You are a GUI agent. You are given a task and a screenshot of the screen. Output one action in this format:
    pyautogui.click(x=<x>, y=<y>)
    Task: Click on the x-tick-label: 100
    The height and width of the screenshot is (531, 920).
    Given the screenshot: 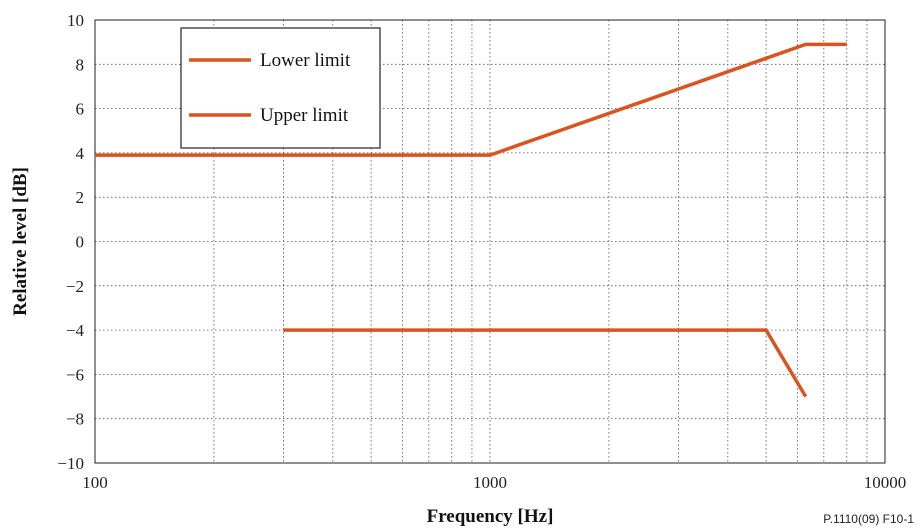 What is the action you would take?
    pyautogui.click(x=95, y=482)
    